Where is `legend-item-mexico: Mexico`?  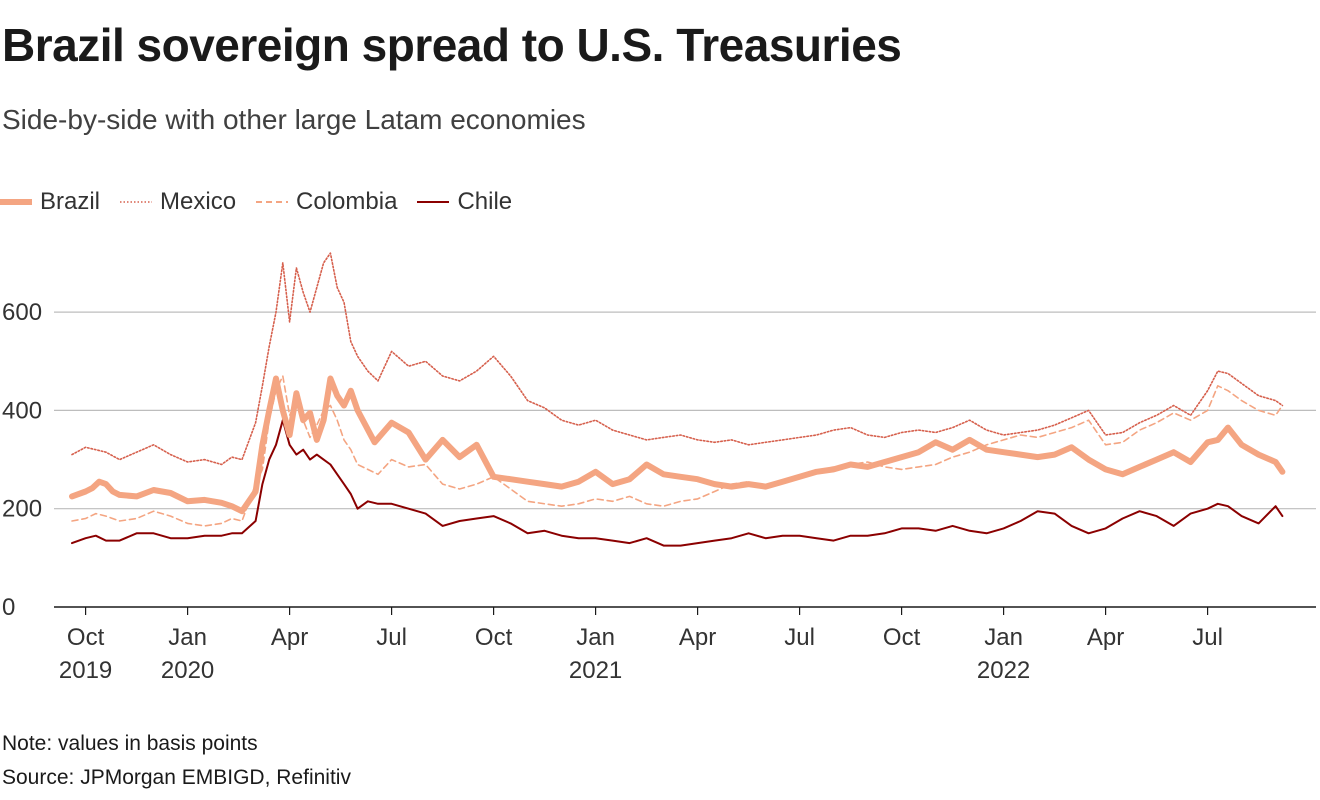 legend-item-mexico: Mexico is located at coordinates (178, 202).